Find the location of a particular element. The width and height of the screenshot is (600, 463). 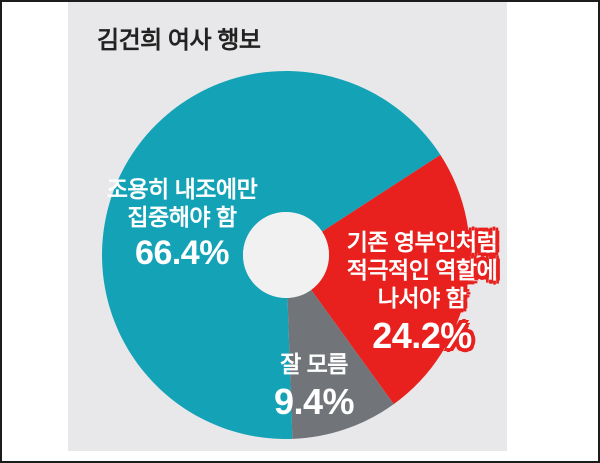

slice-label-gray: 잘 모름 9.4% is located at coordinates (314, 387).